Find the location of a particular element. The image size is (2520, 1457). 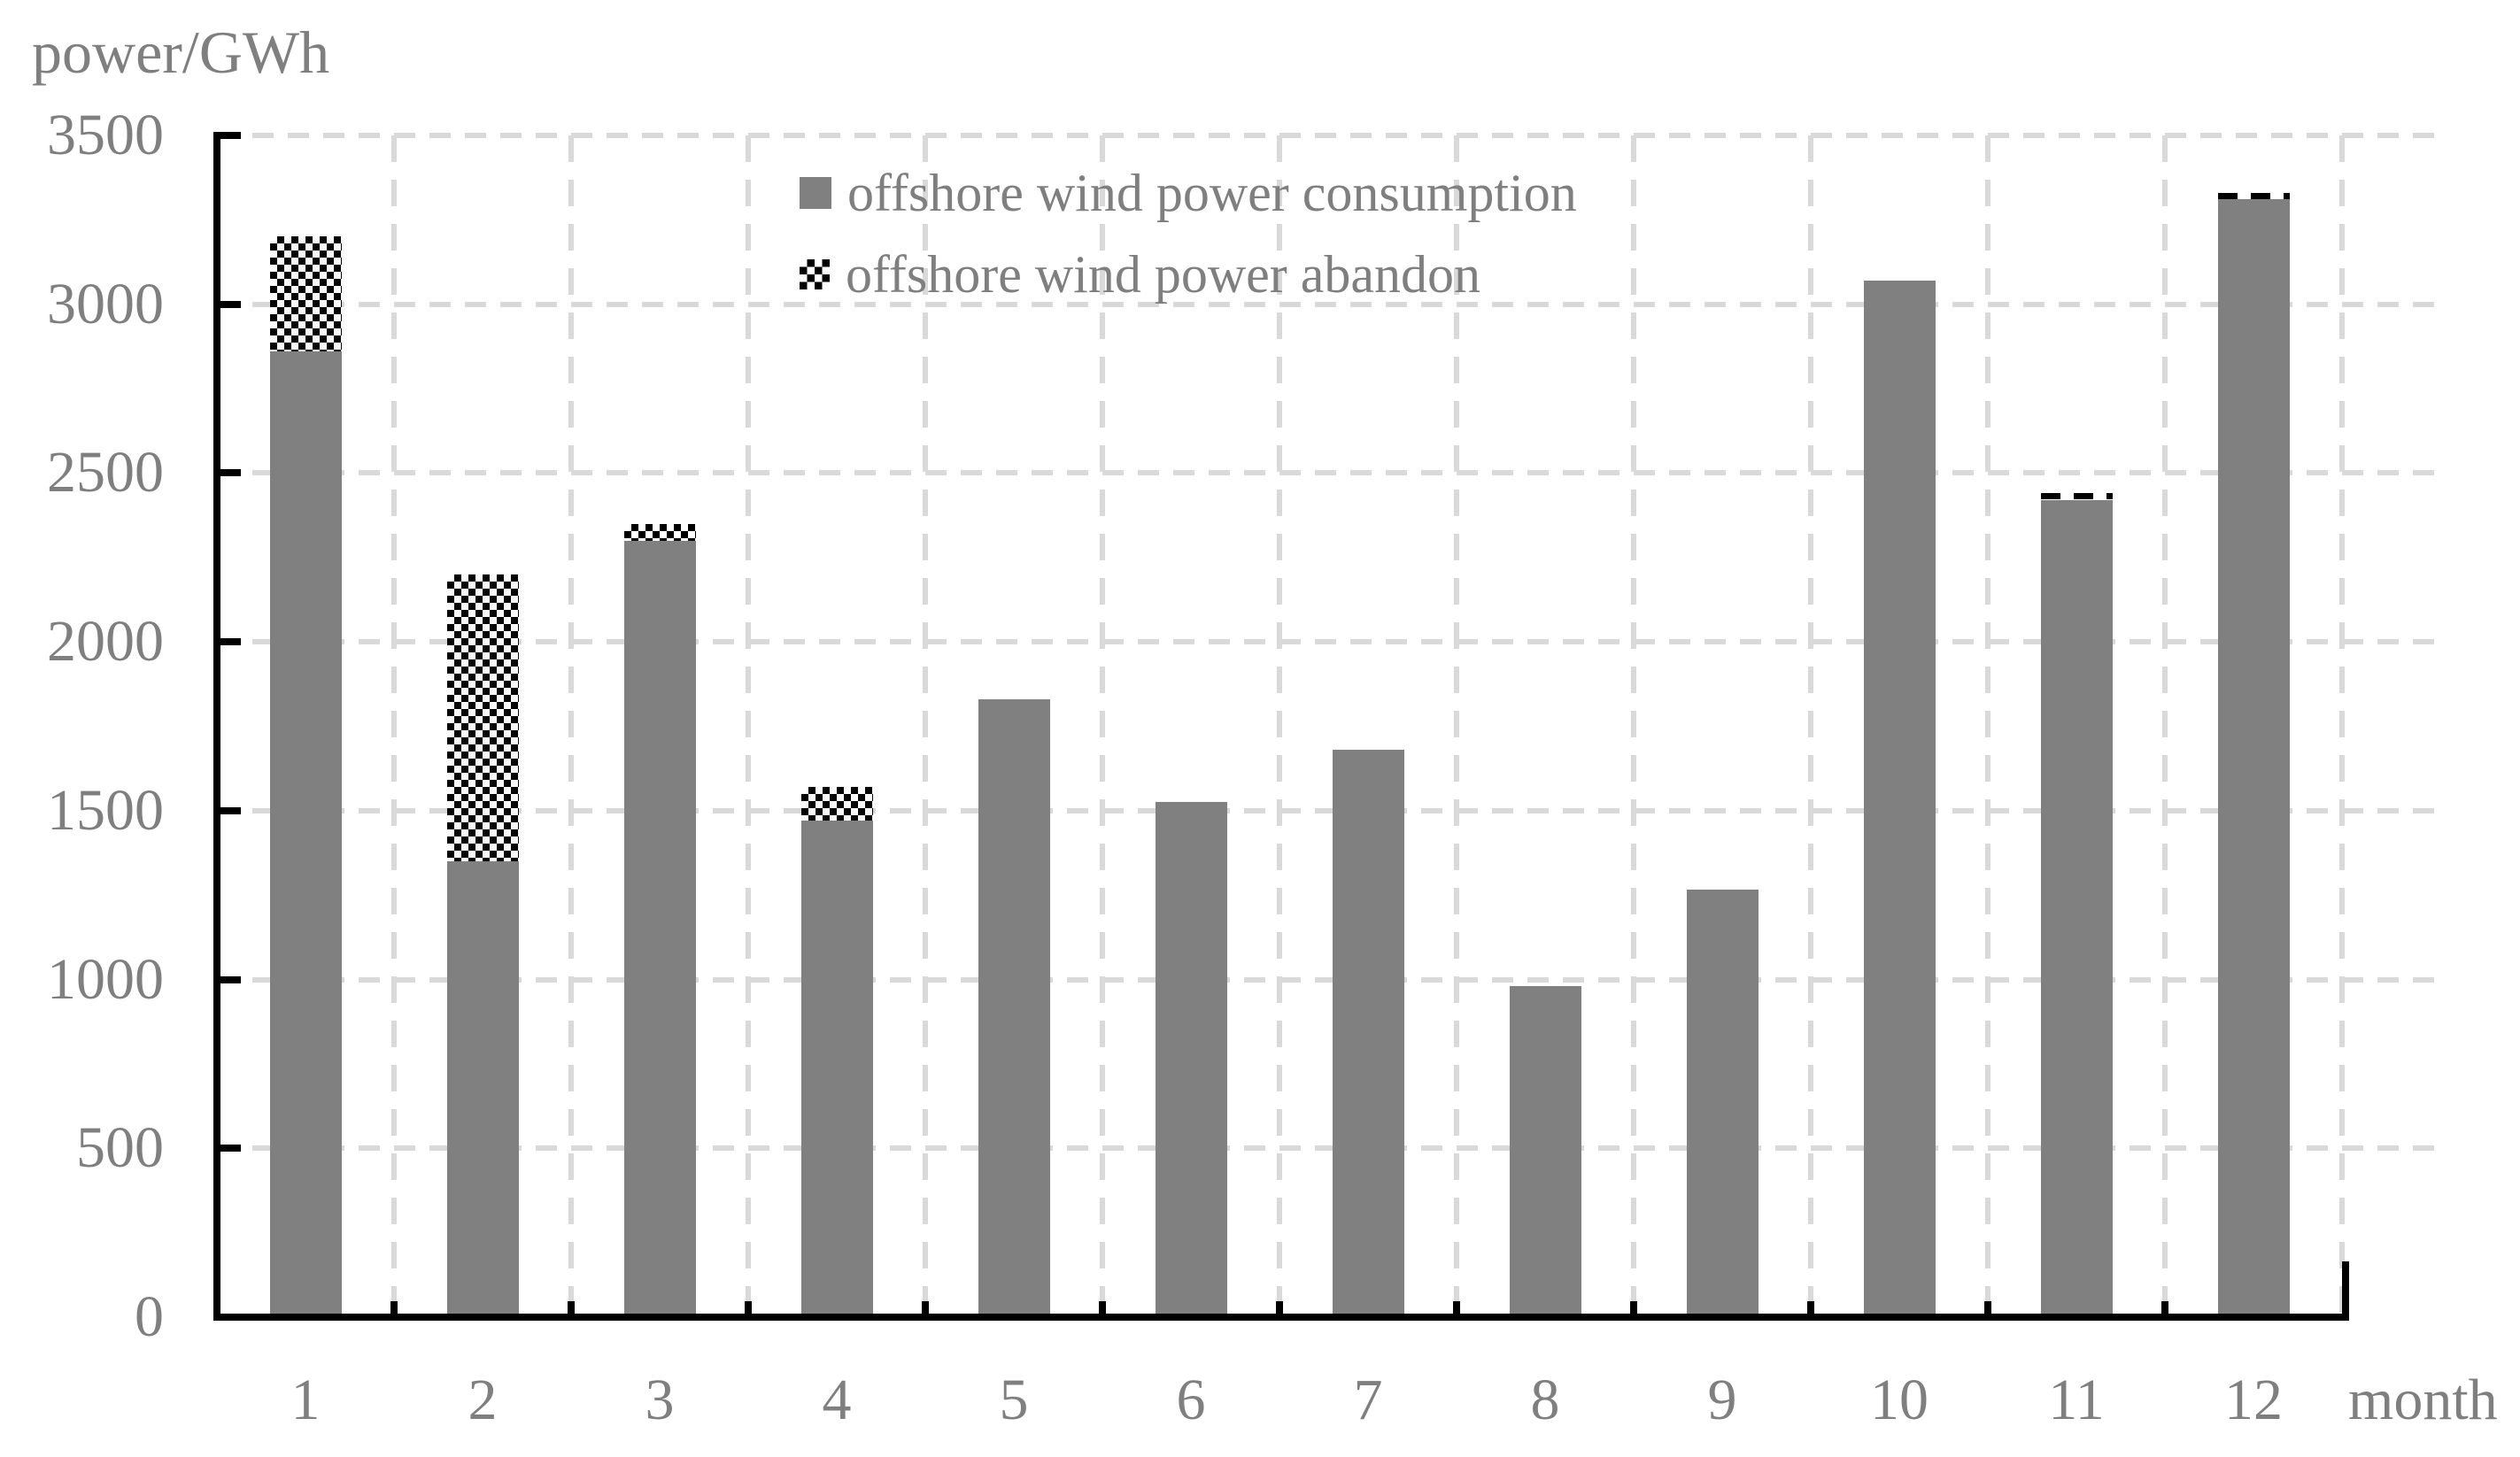

month-label-7: 7 is located at coordinates (1368, 1400).